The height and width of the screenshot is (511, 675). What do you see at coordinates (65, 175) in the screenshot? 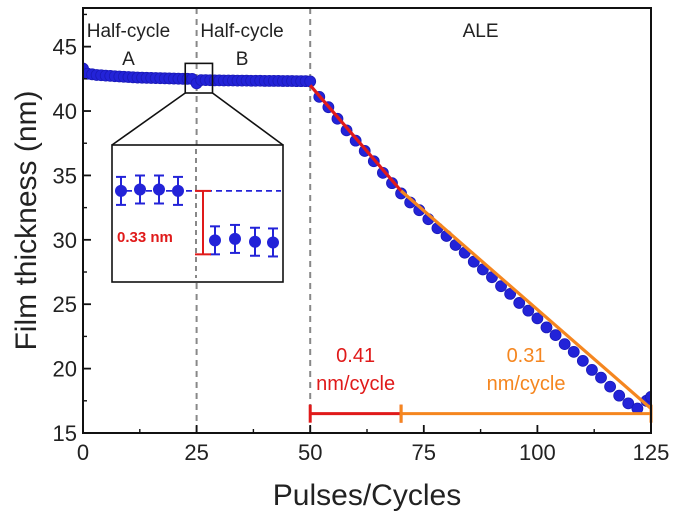
I see `y-tick-label: 35` at bounding box center [65, 175].